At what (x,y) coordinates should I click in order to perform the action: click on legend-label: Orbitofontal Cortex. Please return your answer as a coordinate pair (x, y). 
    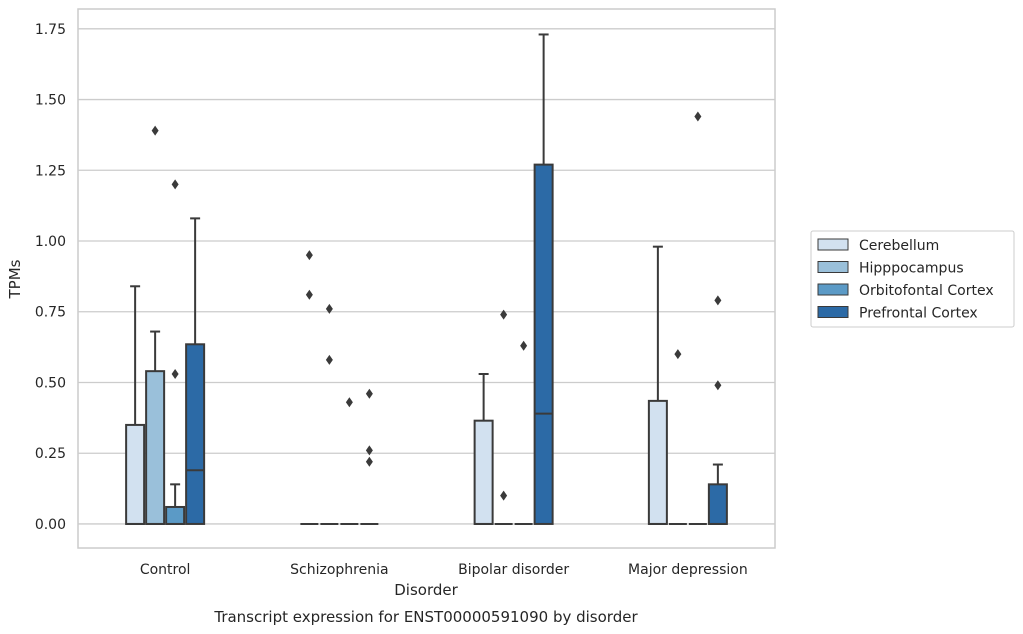
    Looking at the image, I should click on (926, 291).